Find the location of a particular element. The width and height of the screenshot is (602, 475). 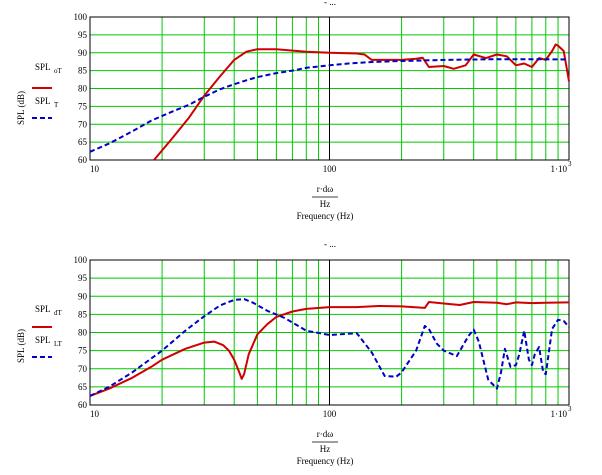

chart-2-x-ticks: 10 100 1·10 3 is located at coordinates (331, 412).